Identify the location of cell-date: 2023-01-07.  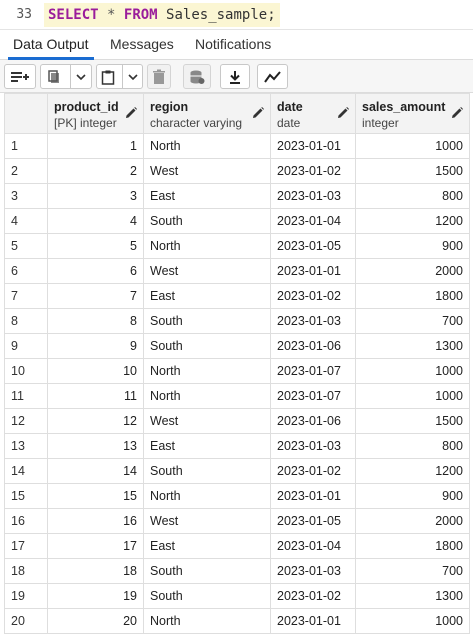
(313, 396).